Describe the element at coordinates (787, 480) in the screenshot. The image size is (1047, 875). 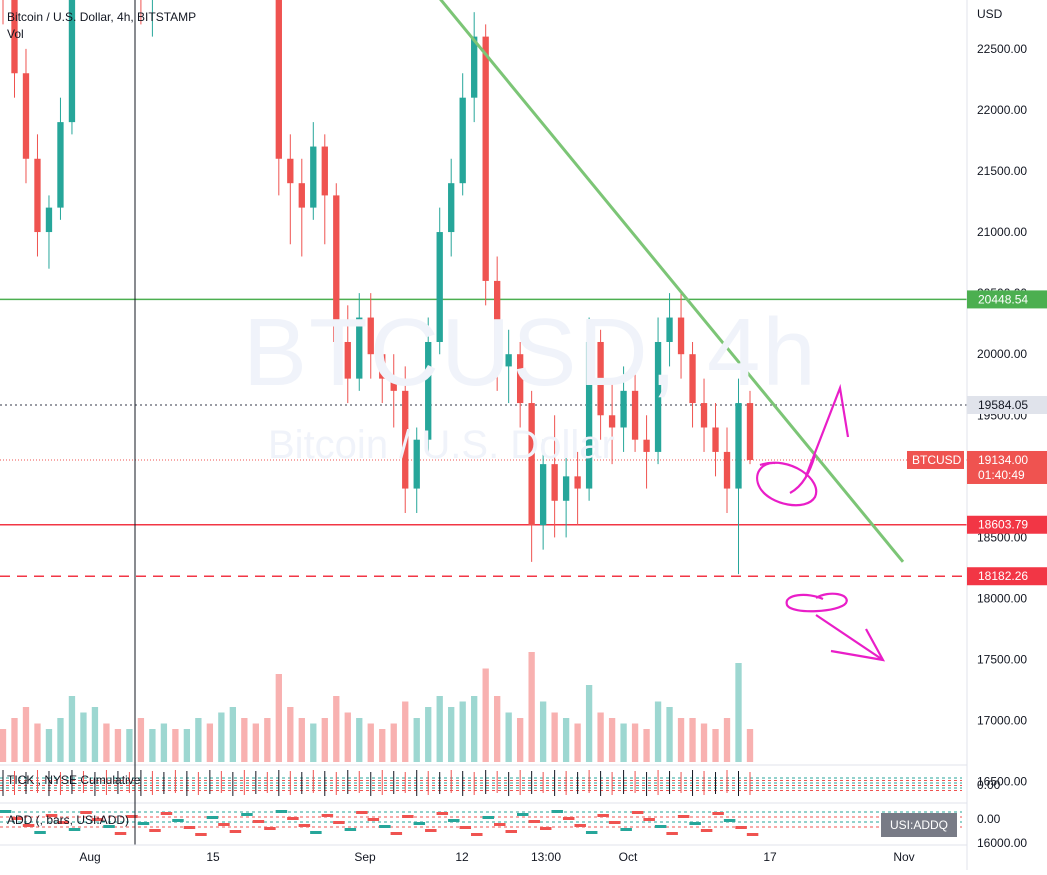
I see `circle-annotation-up` at that location.